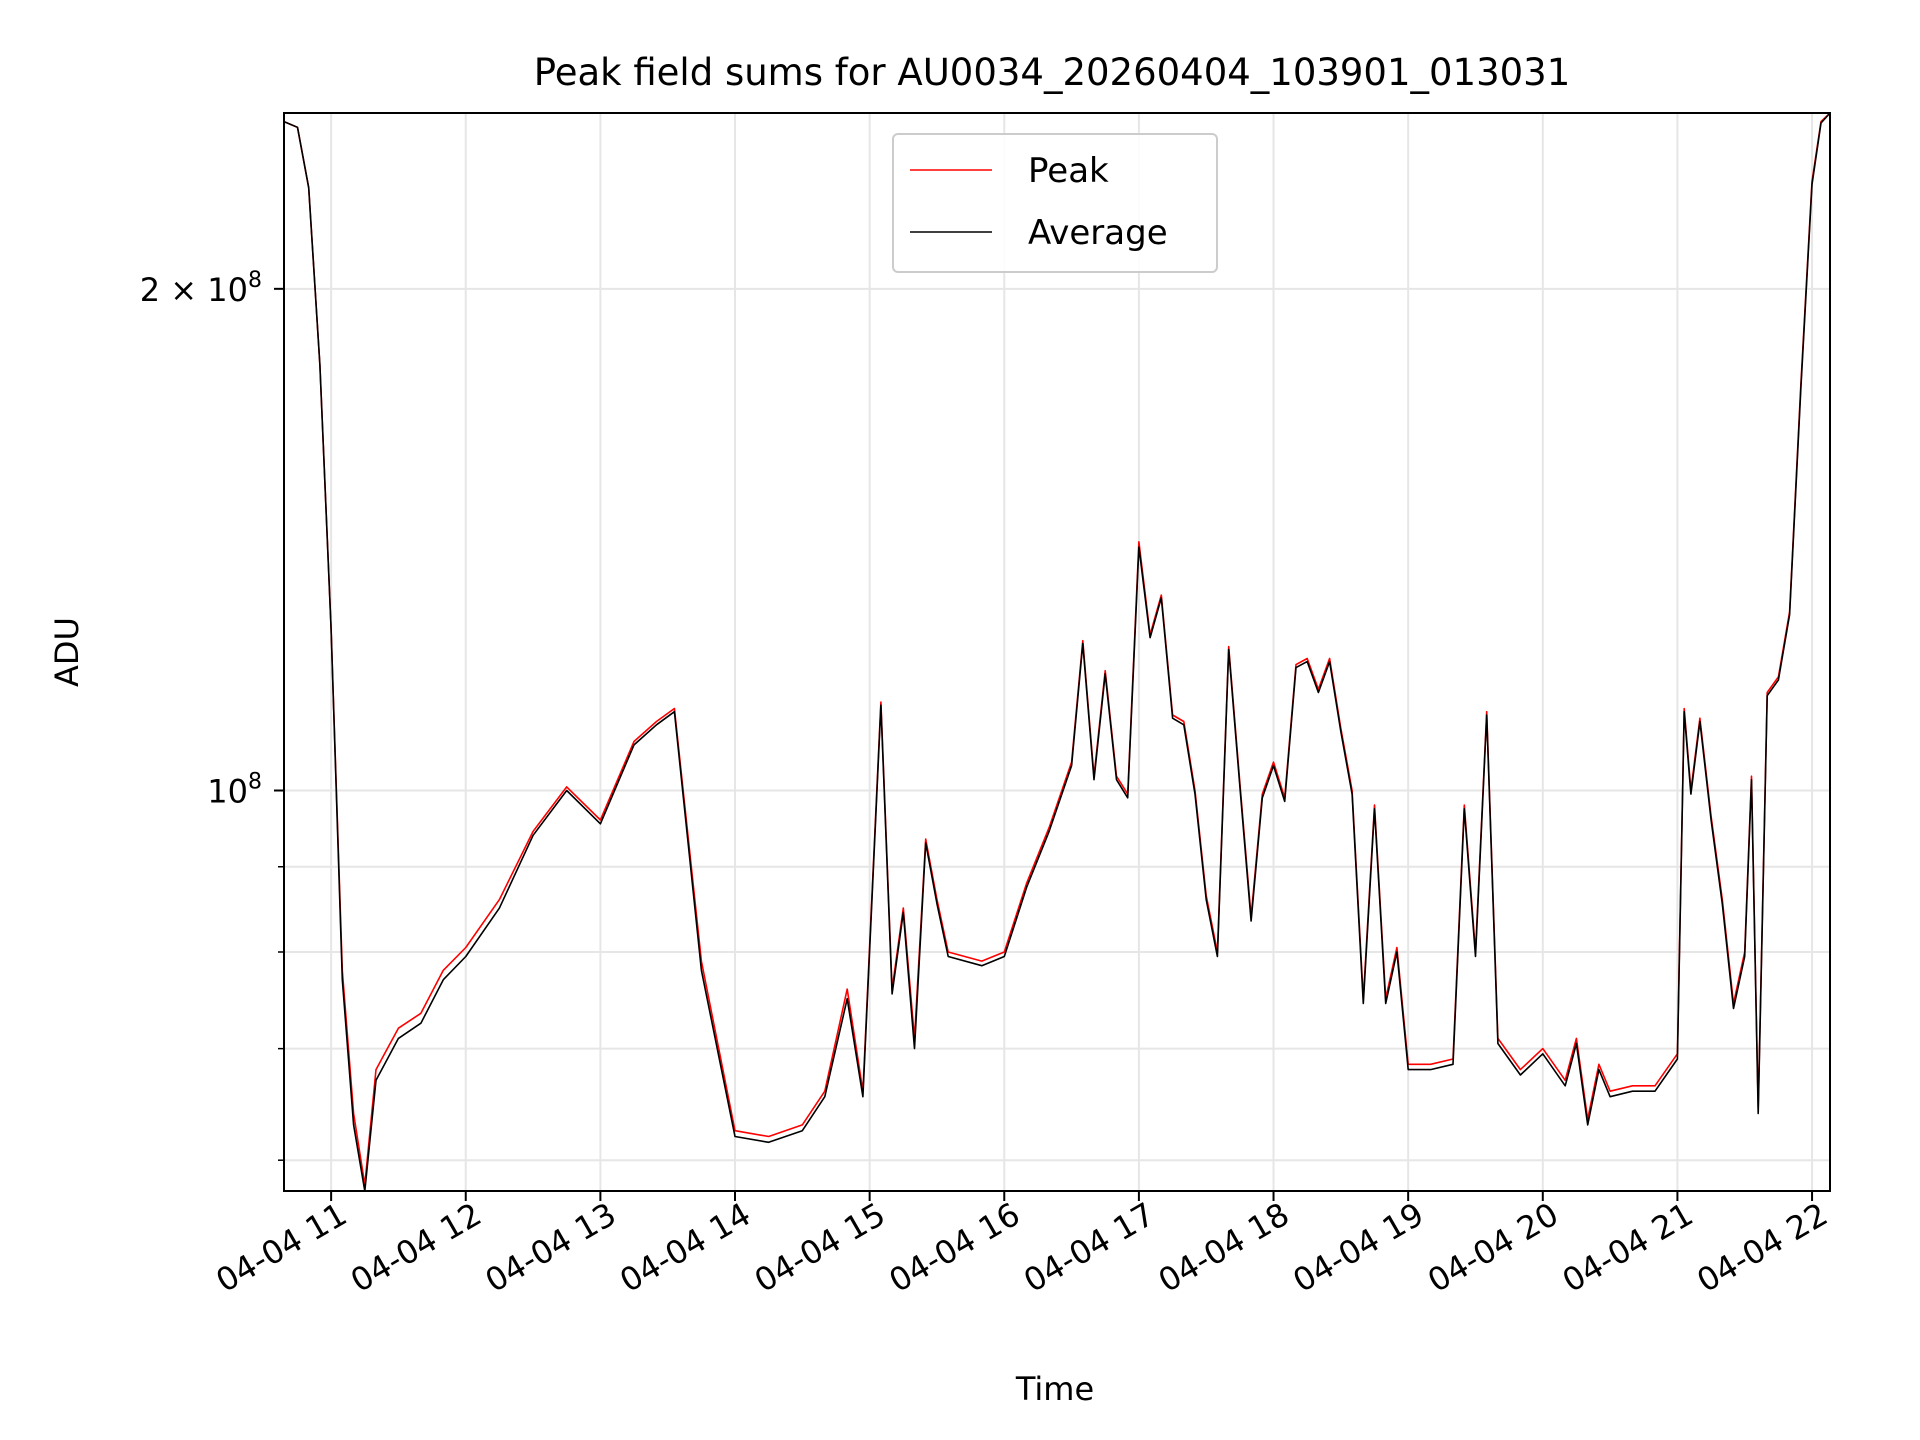 This screenshot has width=1920, height=1440. Describe the element at coordinates (1068, 171) in the screenshot. I see `legend-label-peak: Peak` at that location.